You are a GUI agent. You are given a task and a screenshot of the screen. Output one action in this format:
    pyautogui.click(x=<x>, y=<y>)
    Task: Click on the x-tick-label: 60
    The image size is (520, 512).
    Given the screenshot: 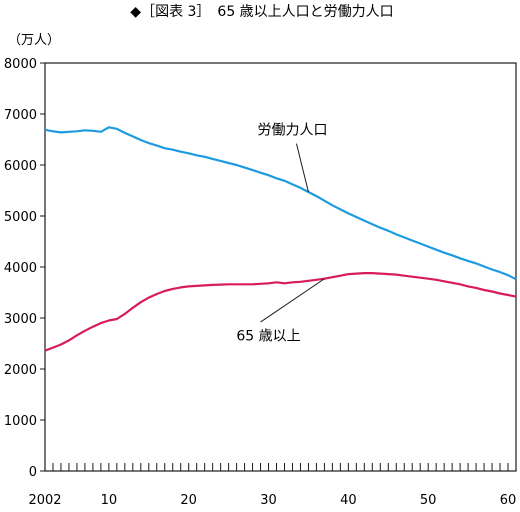 What is the action you would take?
    pyautogui.click(x=508, y=500)
    